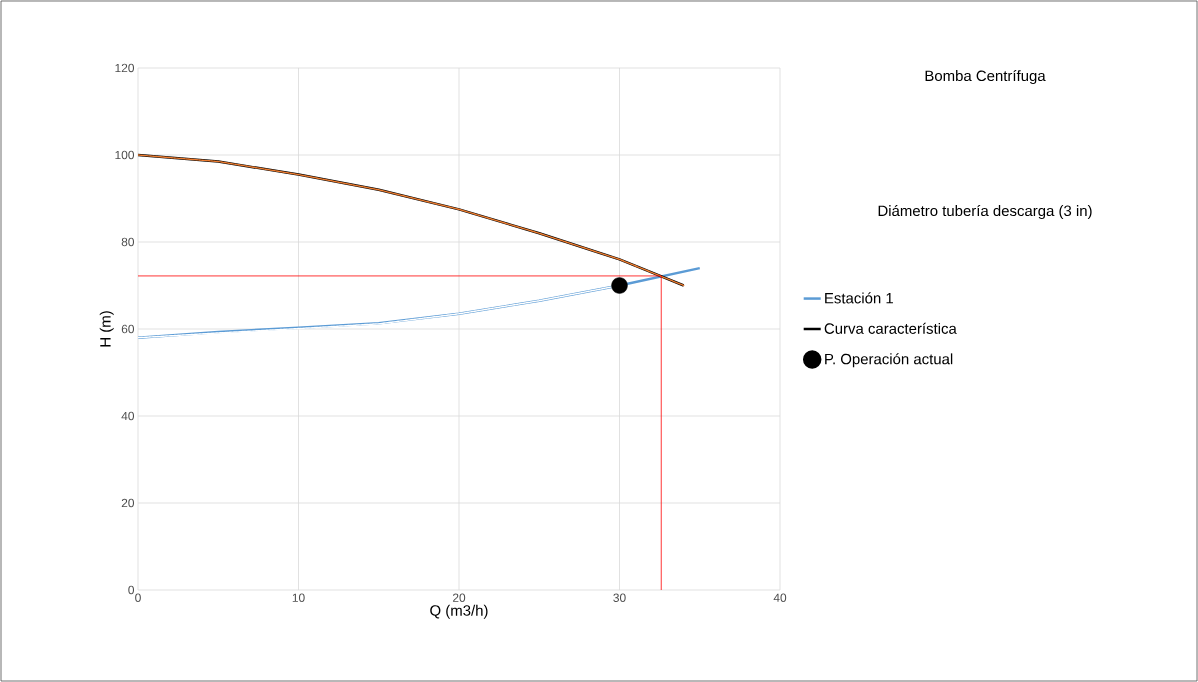 The image size is (1198, 682). I want to click on text: Diámetro tubería descarga (3 in), so click(985, 212).